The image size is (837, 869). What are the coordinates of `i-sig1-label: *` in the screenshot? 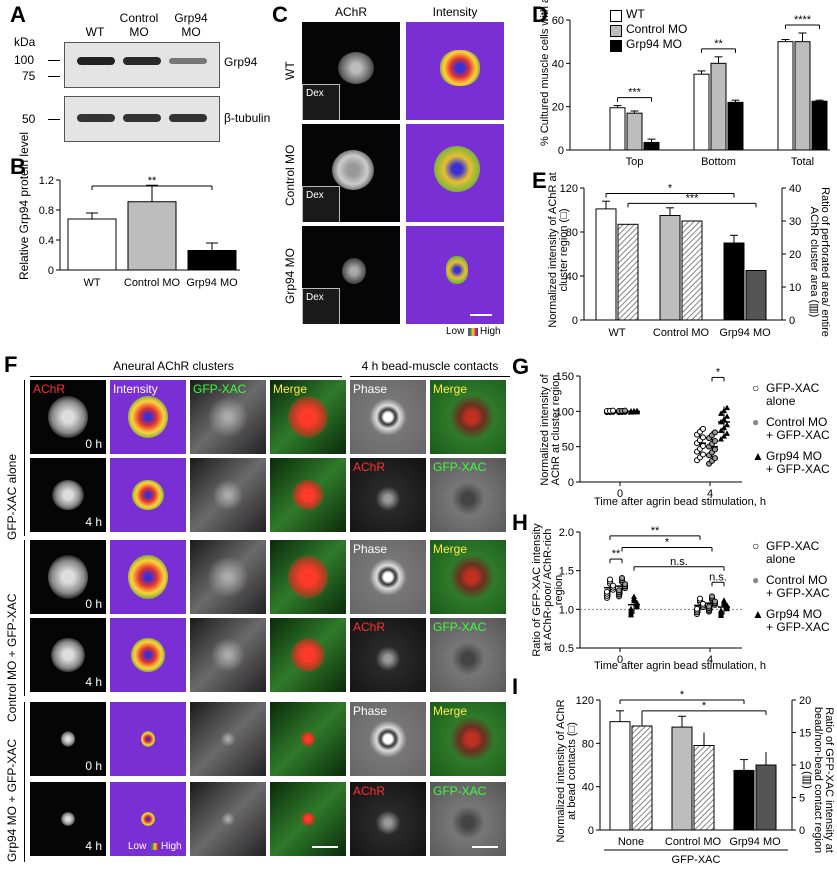 It's located at (682, 695).